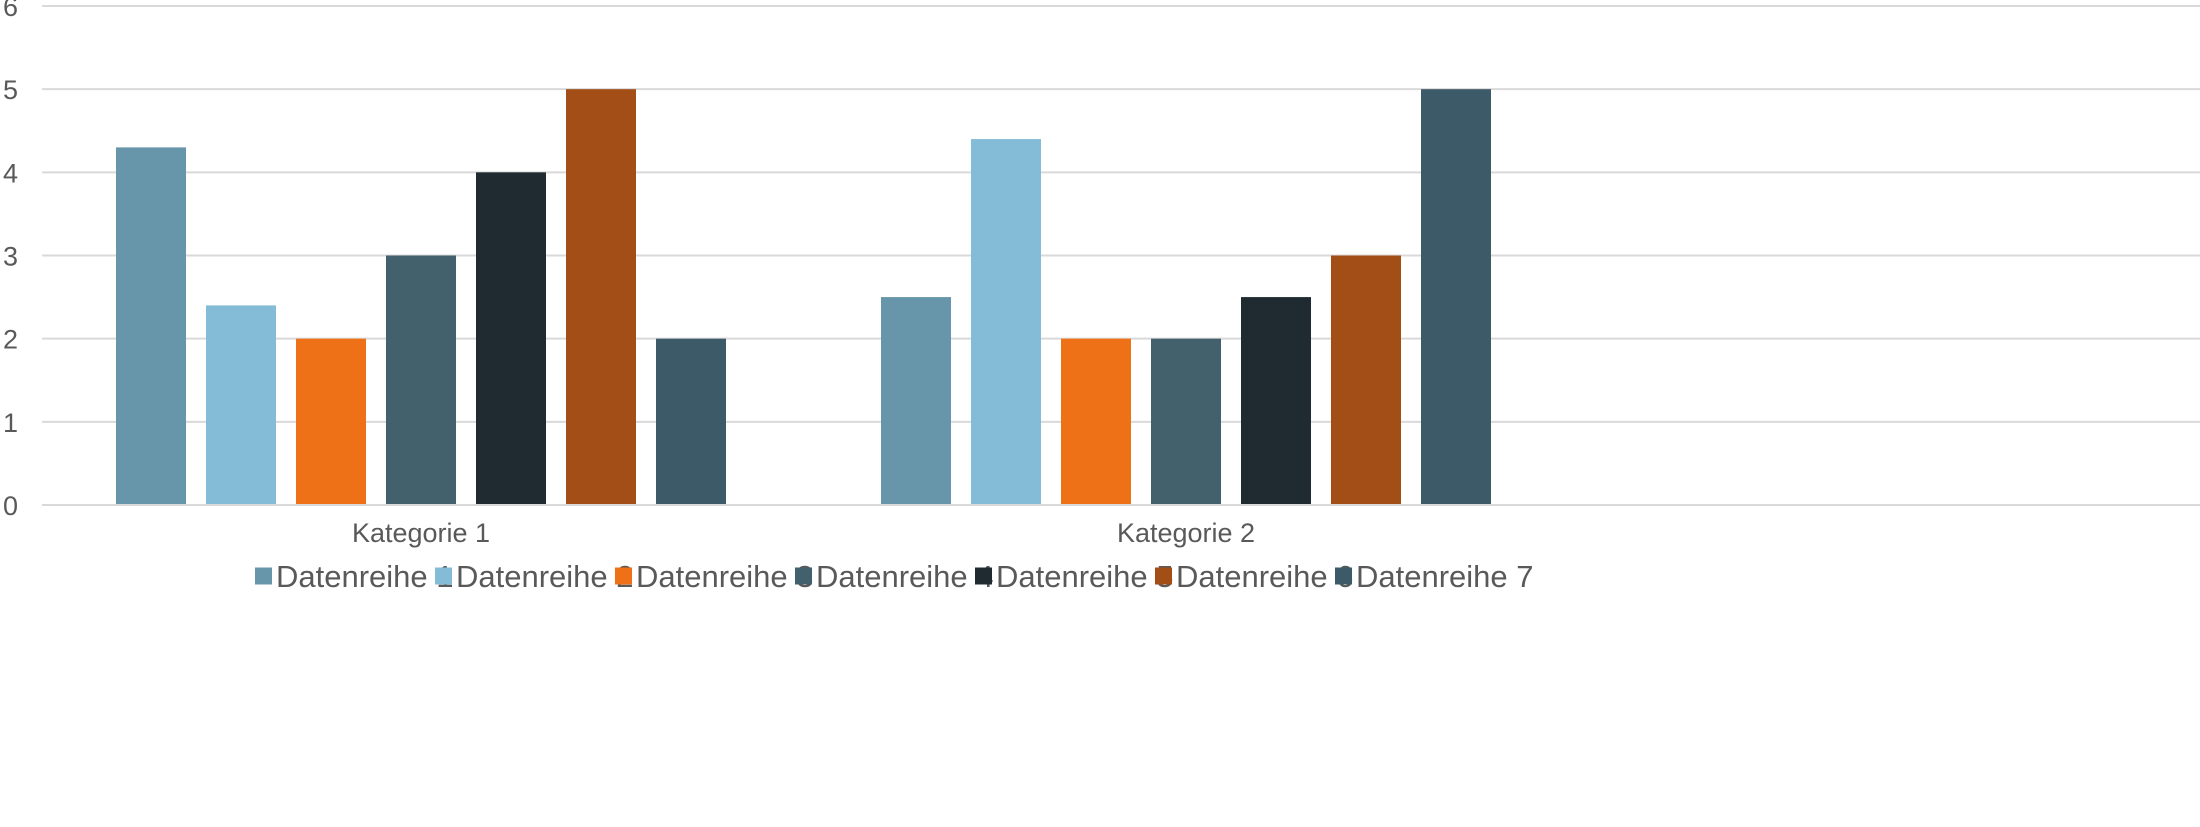 The image size is (2200, 827). Describe the element at coordinates (1265, 576) in the screenshot. I see `legend-label: Datenreihe 6` at that location.